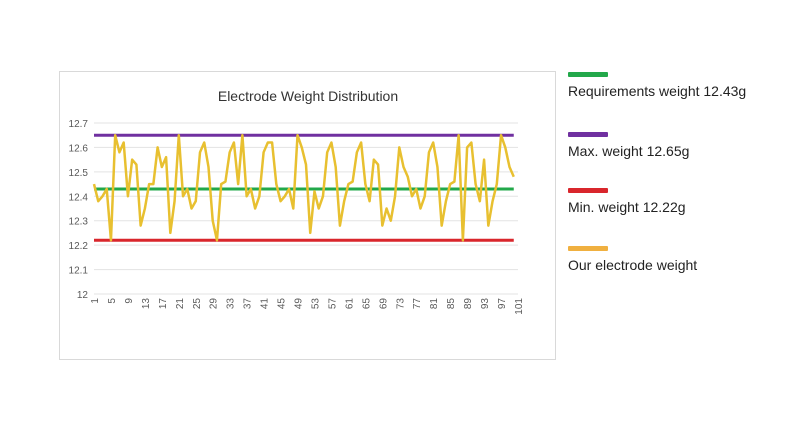  Describe the element at coordinates (627, 207) in the screenshot. I see `legend-label-min: Min. weight 12.22g` at that location.